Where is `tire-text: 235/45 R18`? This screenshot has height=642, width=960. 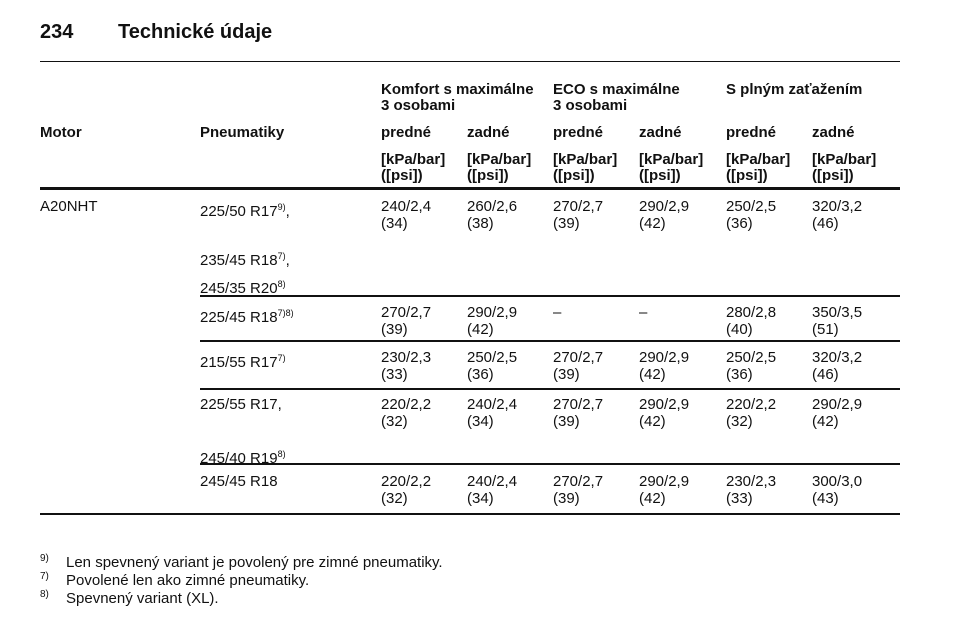
tire-text: 235/45 R18 is located at coordinates (239, 260).